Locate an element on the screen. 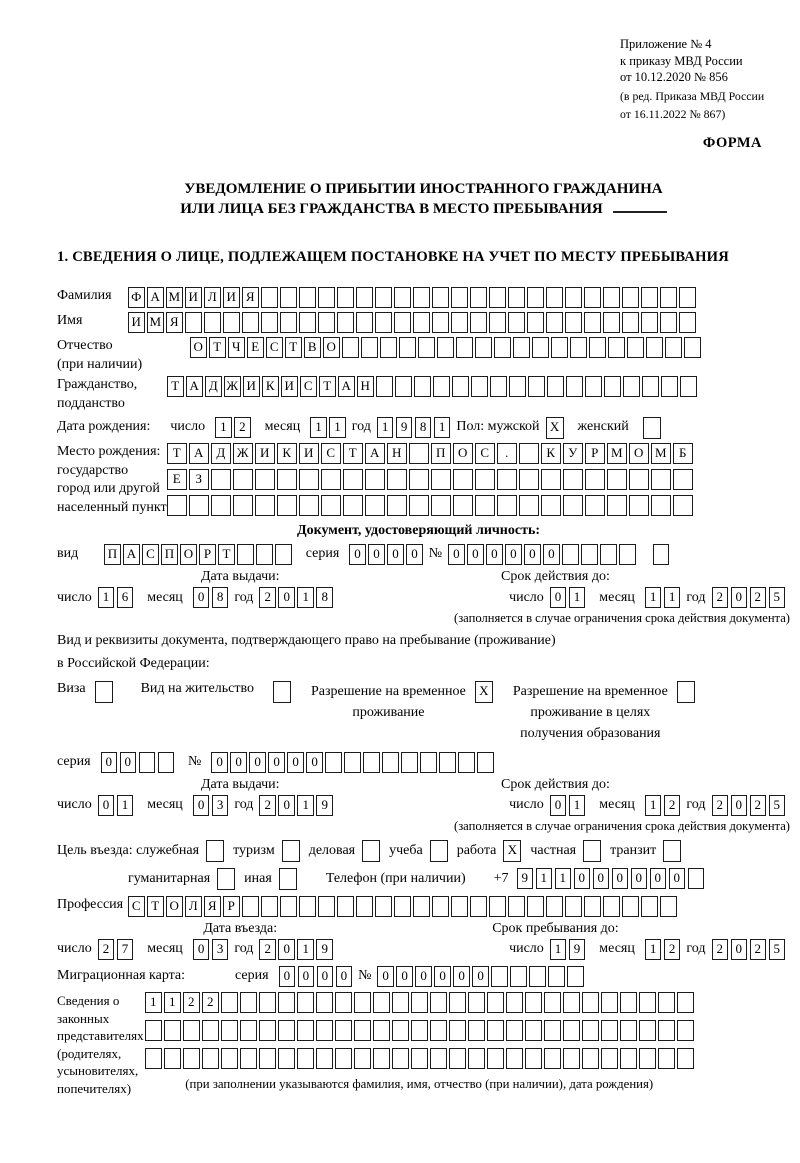 This screenshot has width=800, height=1163. temp-residence-checkbox: X is located at coordinates (483, 691).